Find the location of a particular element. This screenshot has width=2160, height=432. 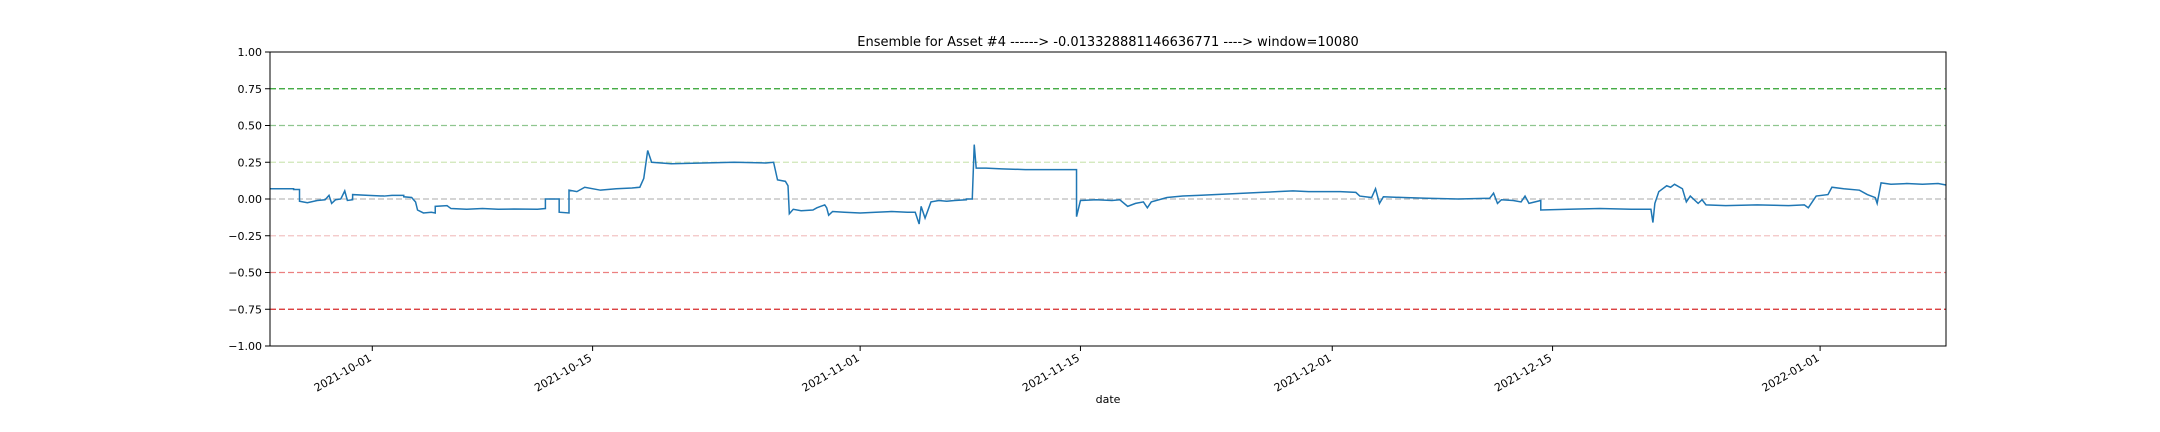

x-tick-label: 2021-11-15 is located at coordinates (1051, 372).